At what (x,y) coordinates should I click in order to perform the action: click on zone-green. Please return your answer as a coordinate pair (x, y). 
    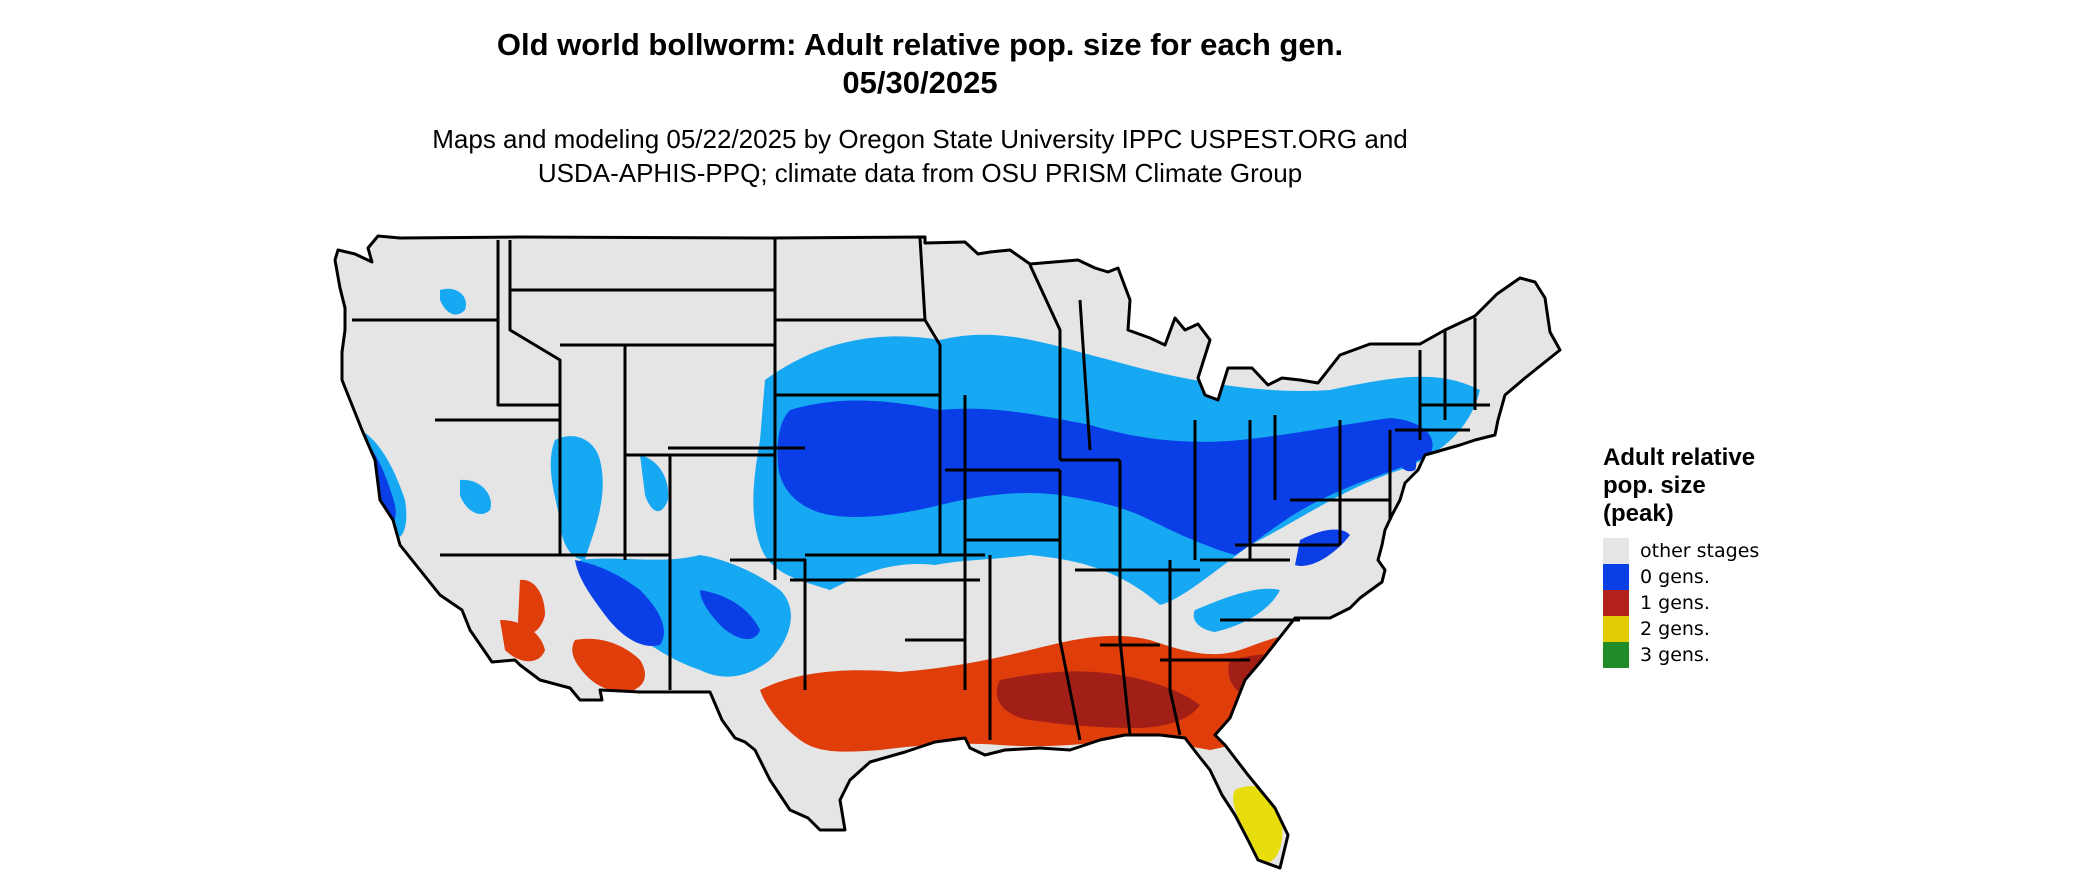
    Looking at the image, I should click on (1254, 883).